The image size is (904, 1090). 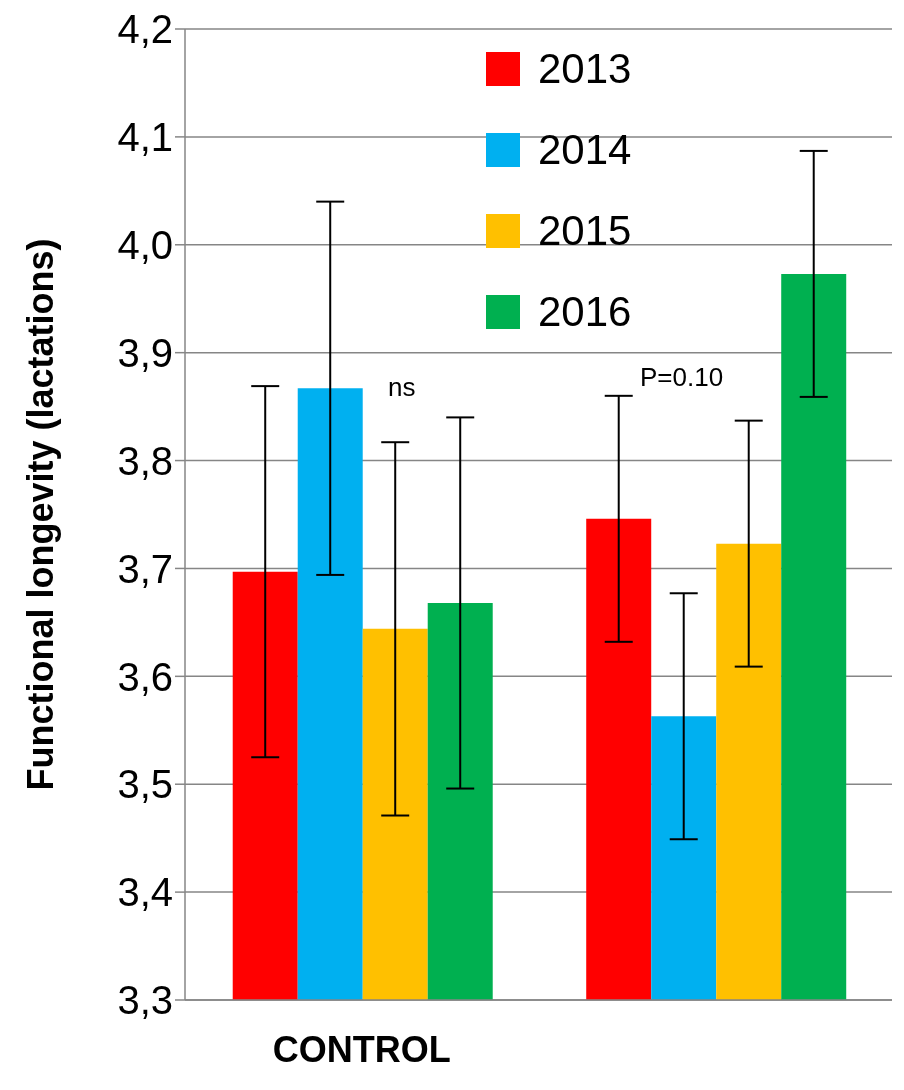 I want to click on legend-label: 2015, so click(x=585, y=230).